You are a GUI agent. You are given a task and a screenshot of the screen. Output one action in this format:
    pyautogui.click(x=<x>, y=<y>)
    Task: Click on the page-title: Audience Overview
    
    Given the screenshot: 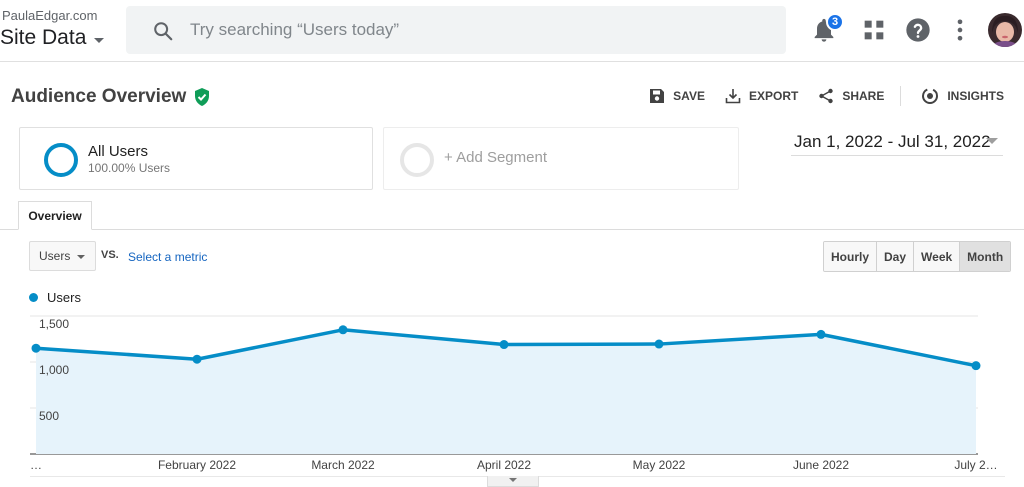 What is the action you would take?
    pyautogui.click(x=99, y=96)
    